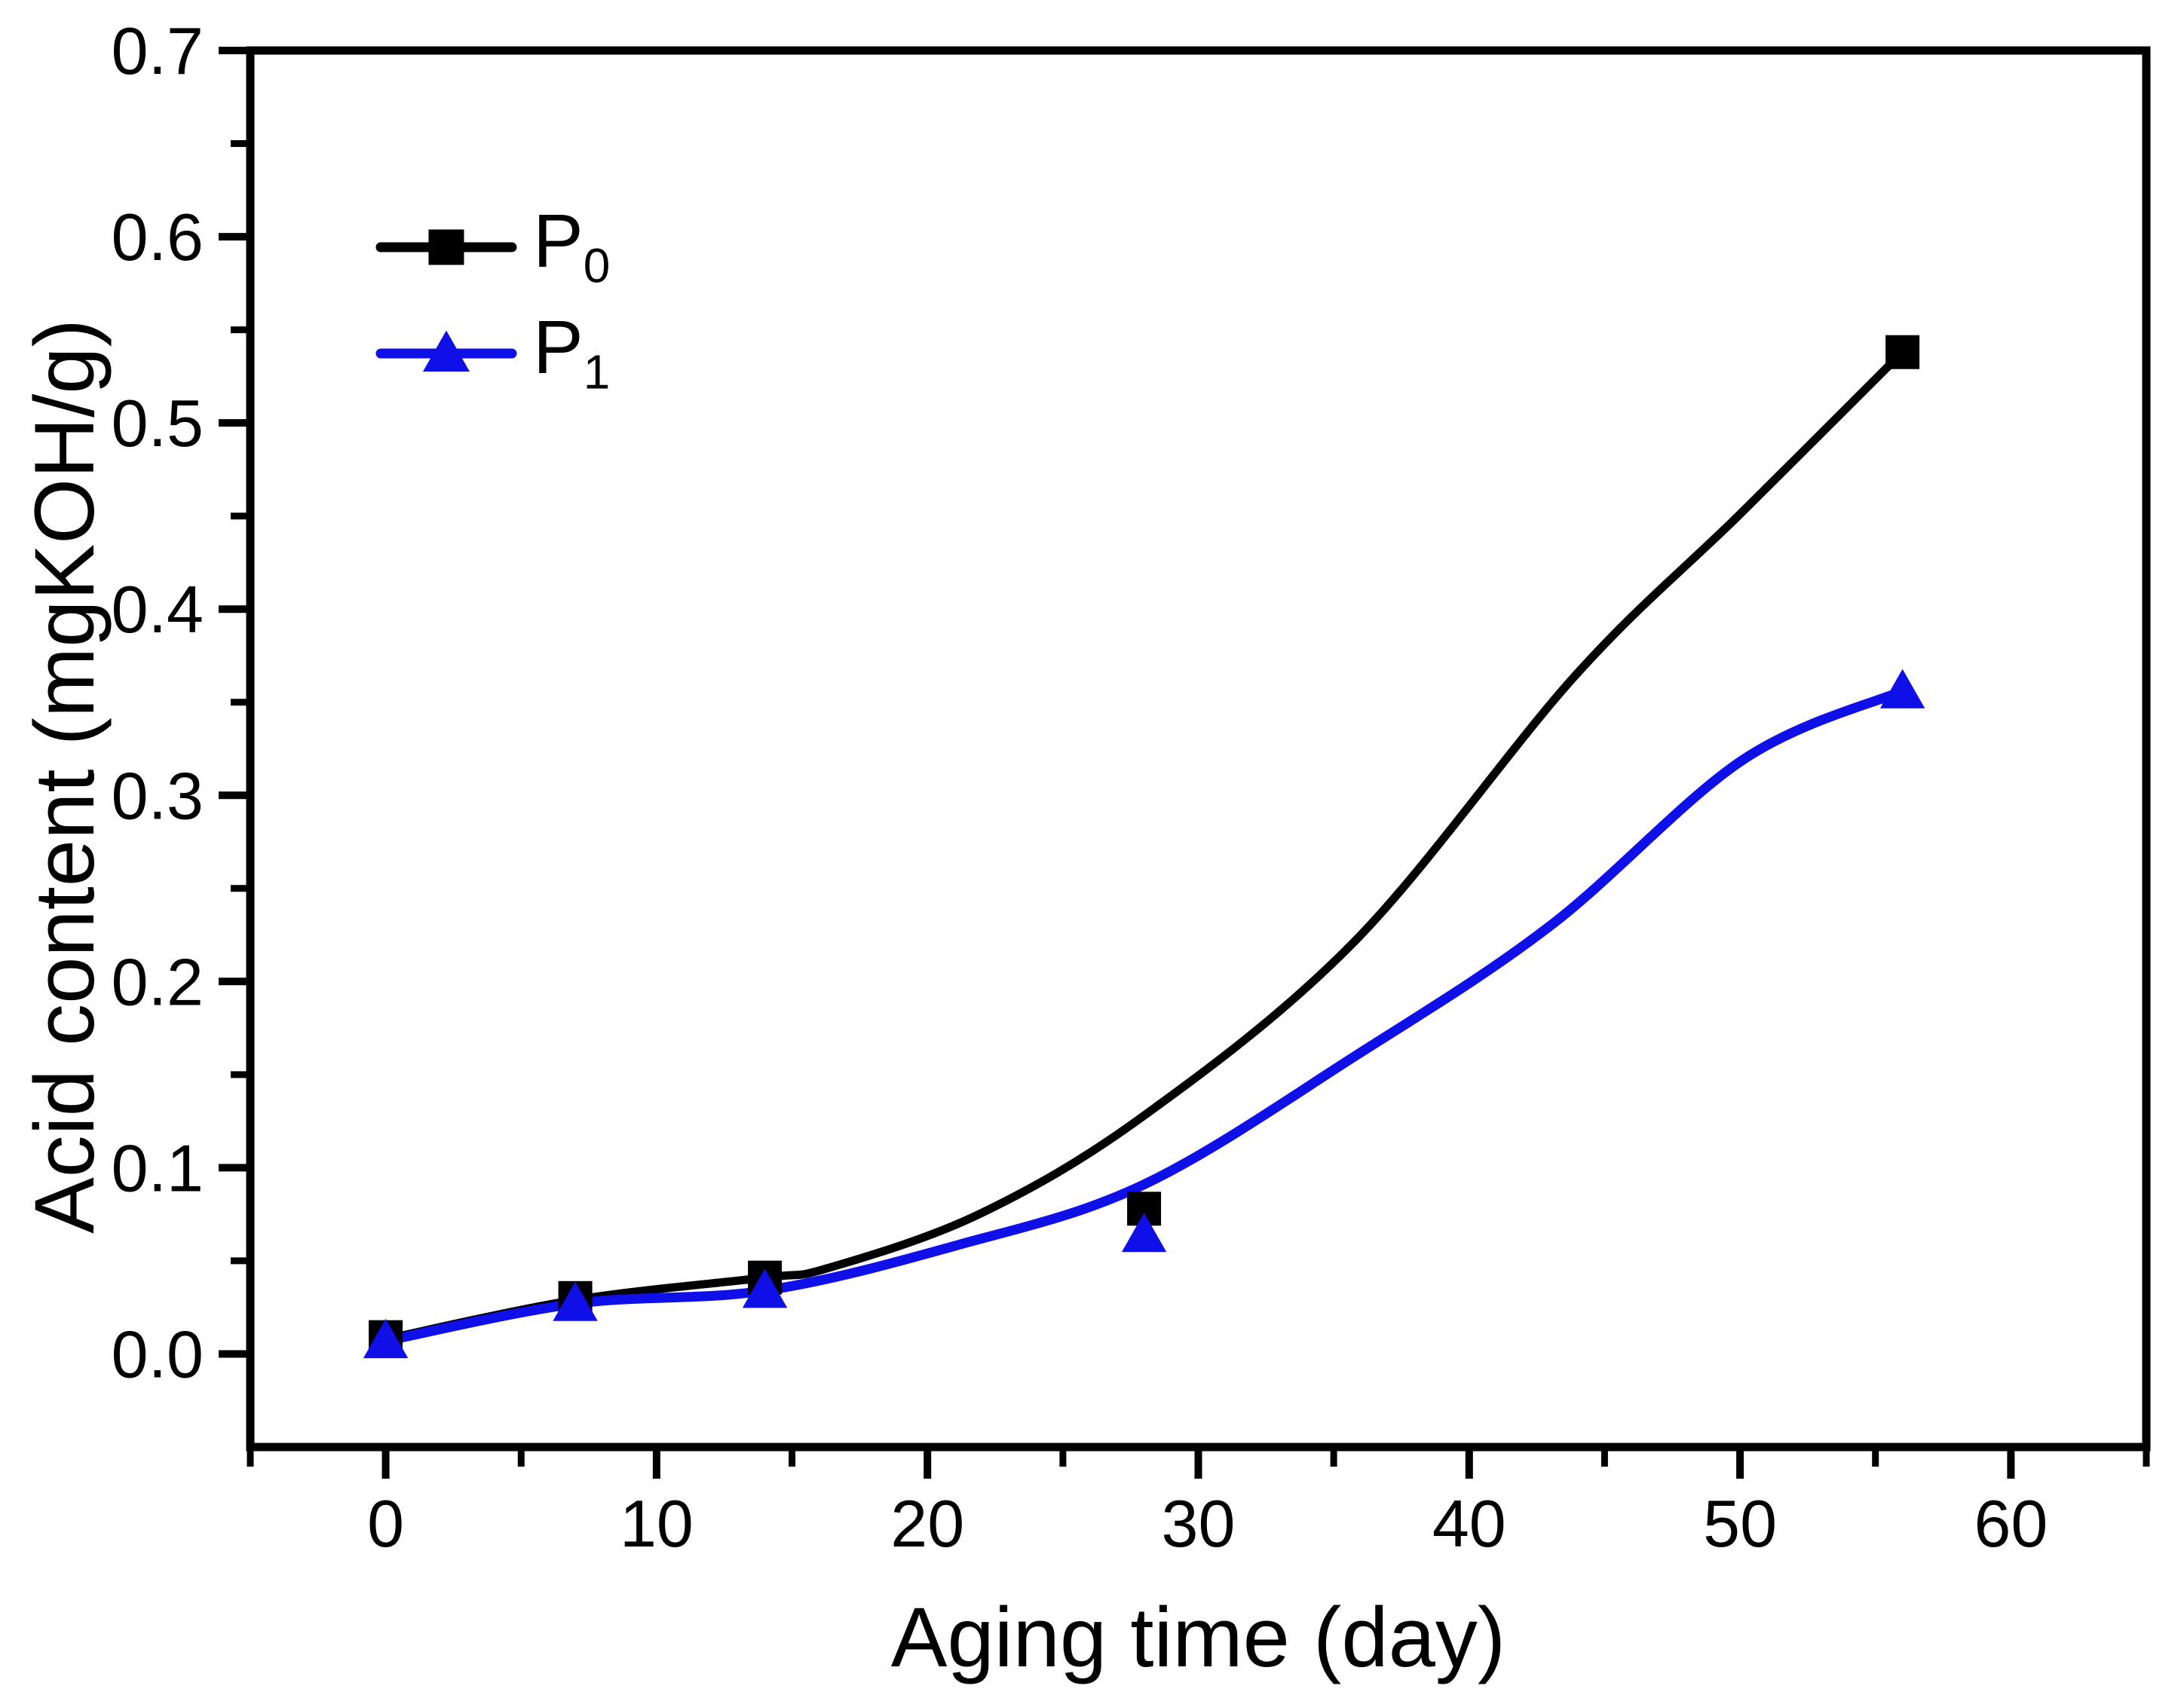 This screenshot has height=1698, width=2184. Describe the element at coordinates (158, 237) in the screenshot. I see `y-tick-label: 0.6` at that location.